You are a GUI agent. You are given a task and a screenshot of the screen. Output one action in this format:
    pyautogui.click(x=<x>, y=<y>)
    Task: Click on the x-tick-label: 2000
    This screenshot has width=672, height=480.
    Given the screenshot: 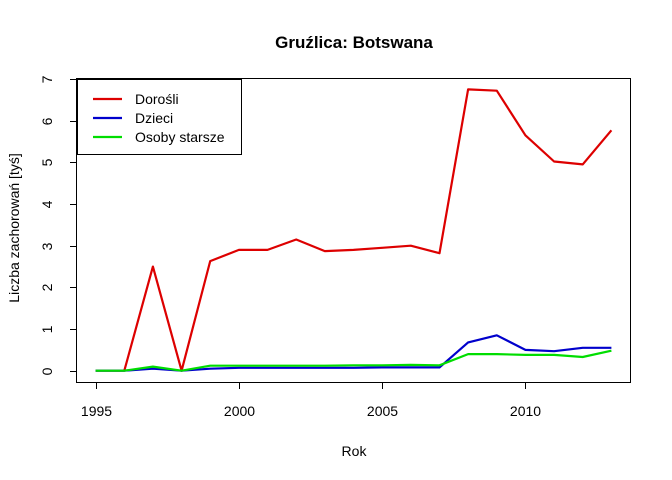 What is the action you would take?
    pyautogui.click(x=239, y=411)
    